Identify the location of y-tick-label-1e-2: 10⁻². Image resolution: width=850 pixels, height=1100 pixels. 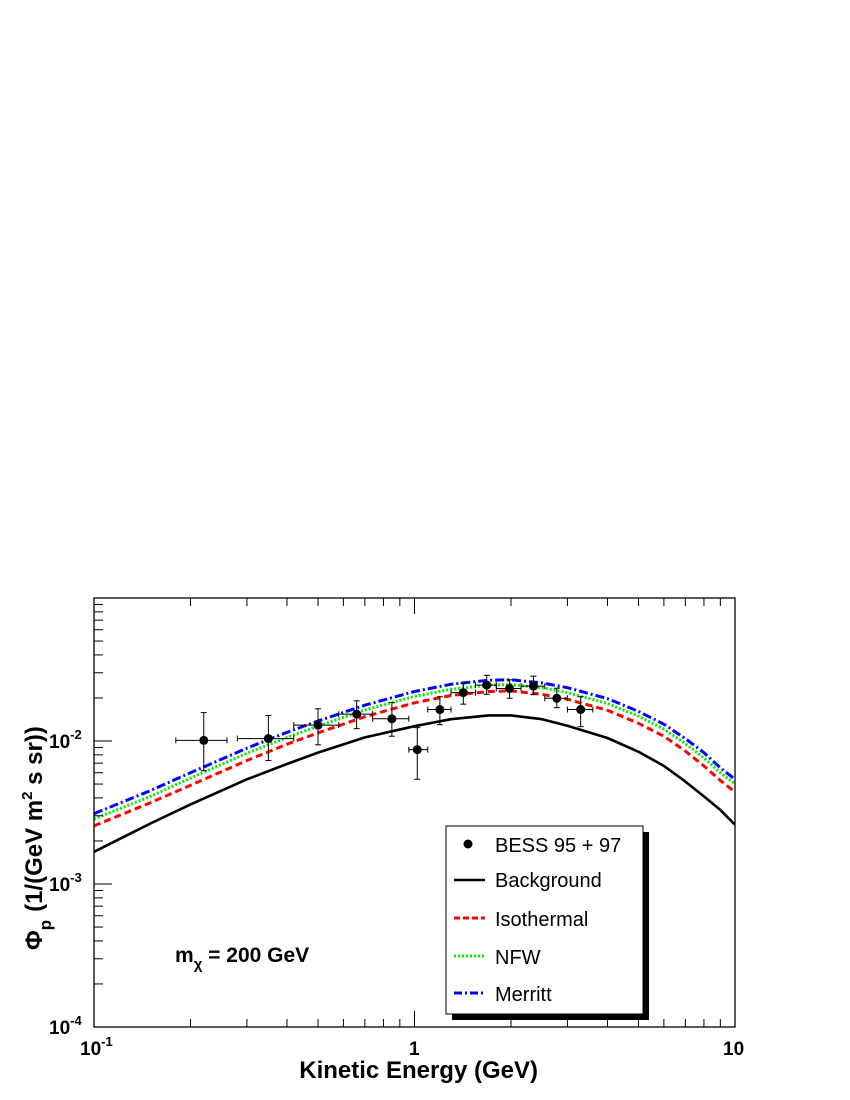
(65, 740).